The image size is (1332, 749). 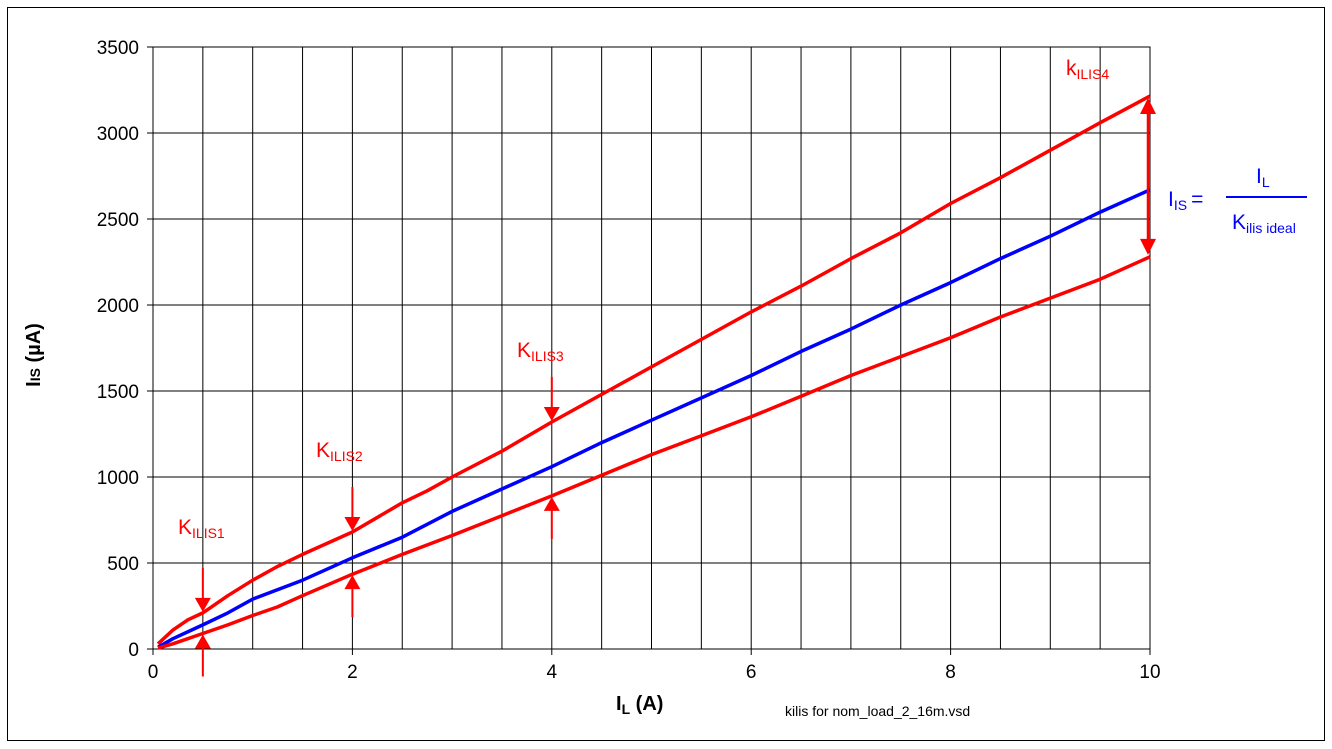 I want to click on x-tick-label: 10, so click(x=1149, y=672).